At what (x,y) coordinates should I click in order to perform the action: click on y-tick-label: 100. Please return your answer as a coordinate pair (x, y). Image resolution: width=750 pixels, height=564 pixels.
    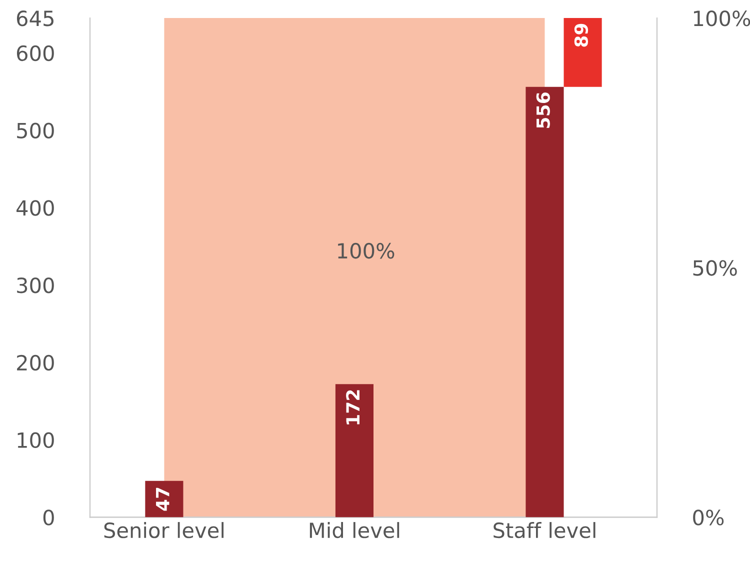
    Looking at the image, I should click on (36, 440).